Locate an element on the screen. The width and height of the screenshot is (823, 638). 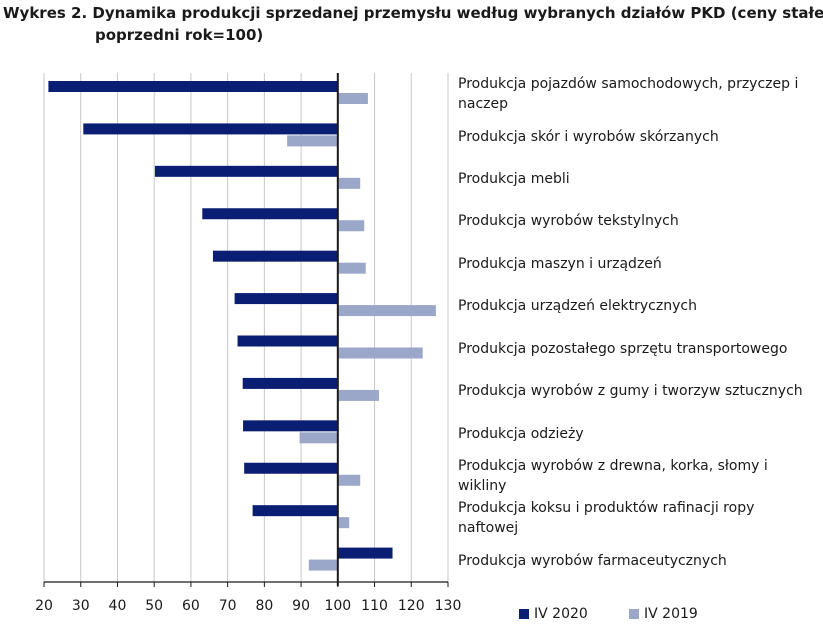
legend-item-2019: IV 2019 is located at coordinates (663, 614).